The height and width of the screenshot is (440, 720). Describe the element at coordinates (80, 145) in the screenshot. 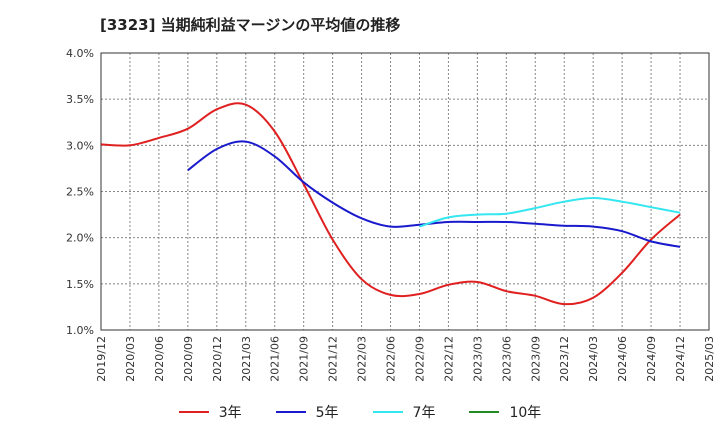

I see `y-tick-label: 3.0%` at that location.